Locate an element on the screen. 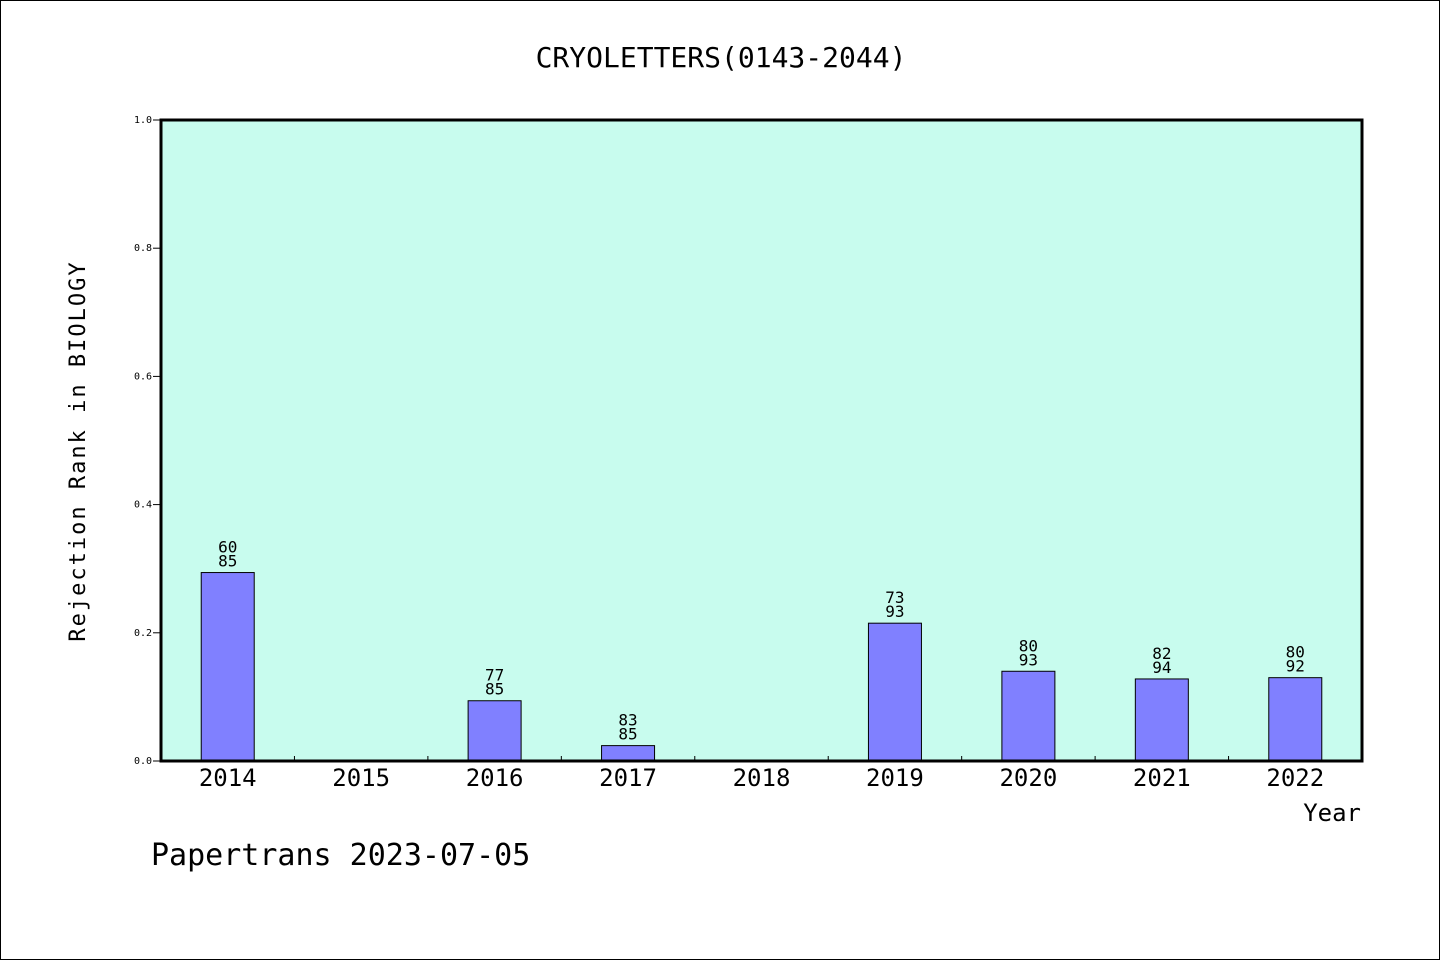  x-tick-label: 2017 is located at coordinates (628, 778).